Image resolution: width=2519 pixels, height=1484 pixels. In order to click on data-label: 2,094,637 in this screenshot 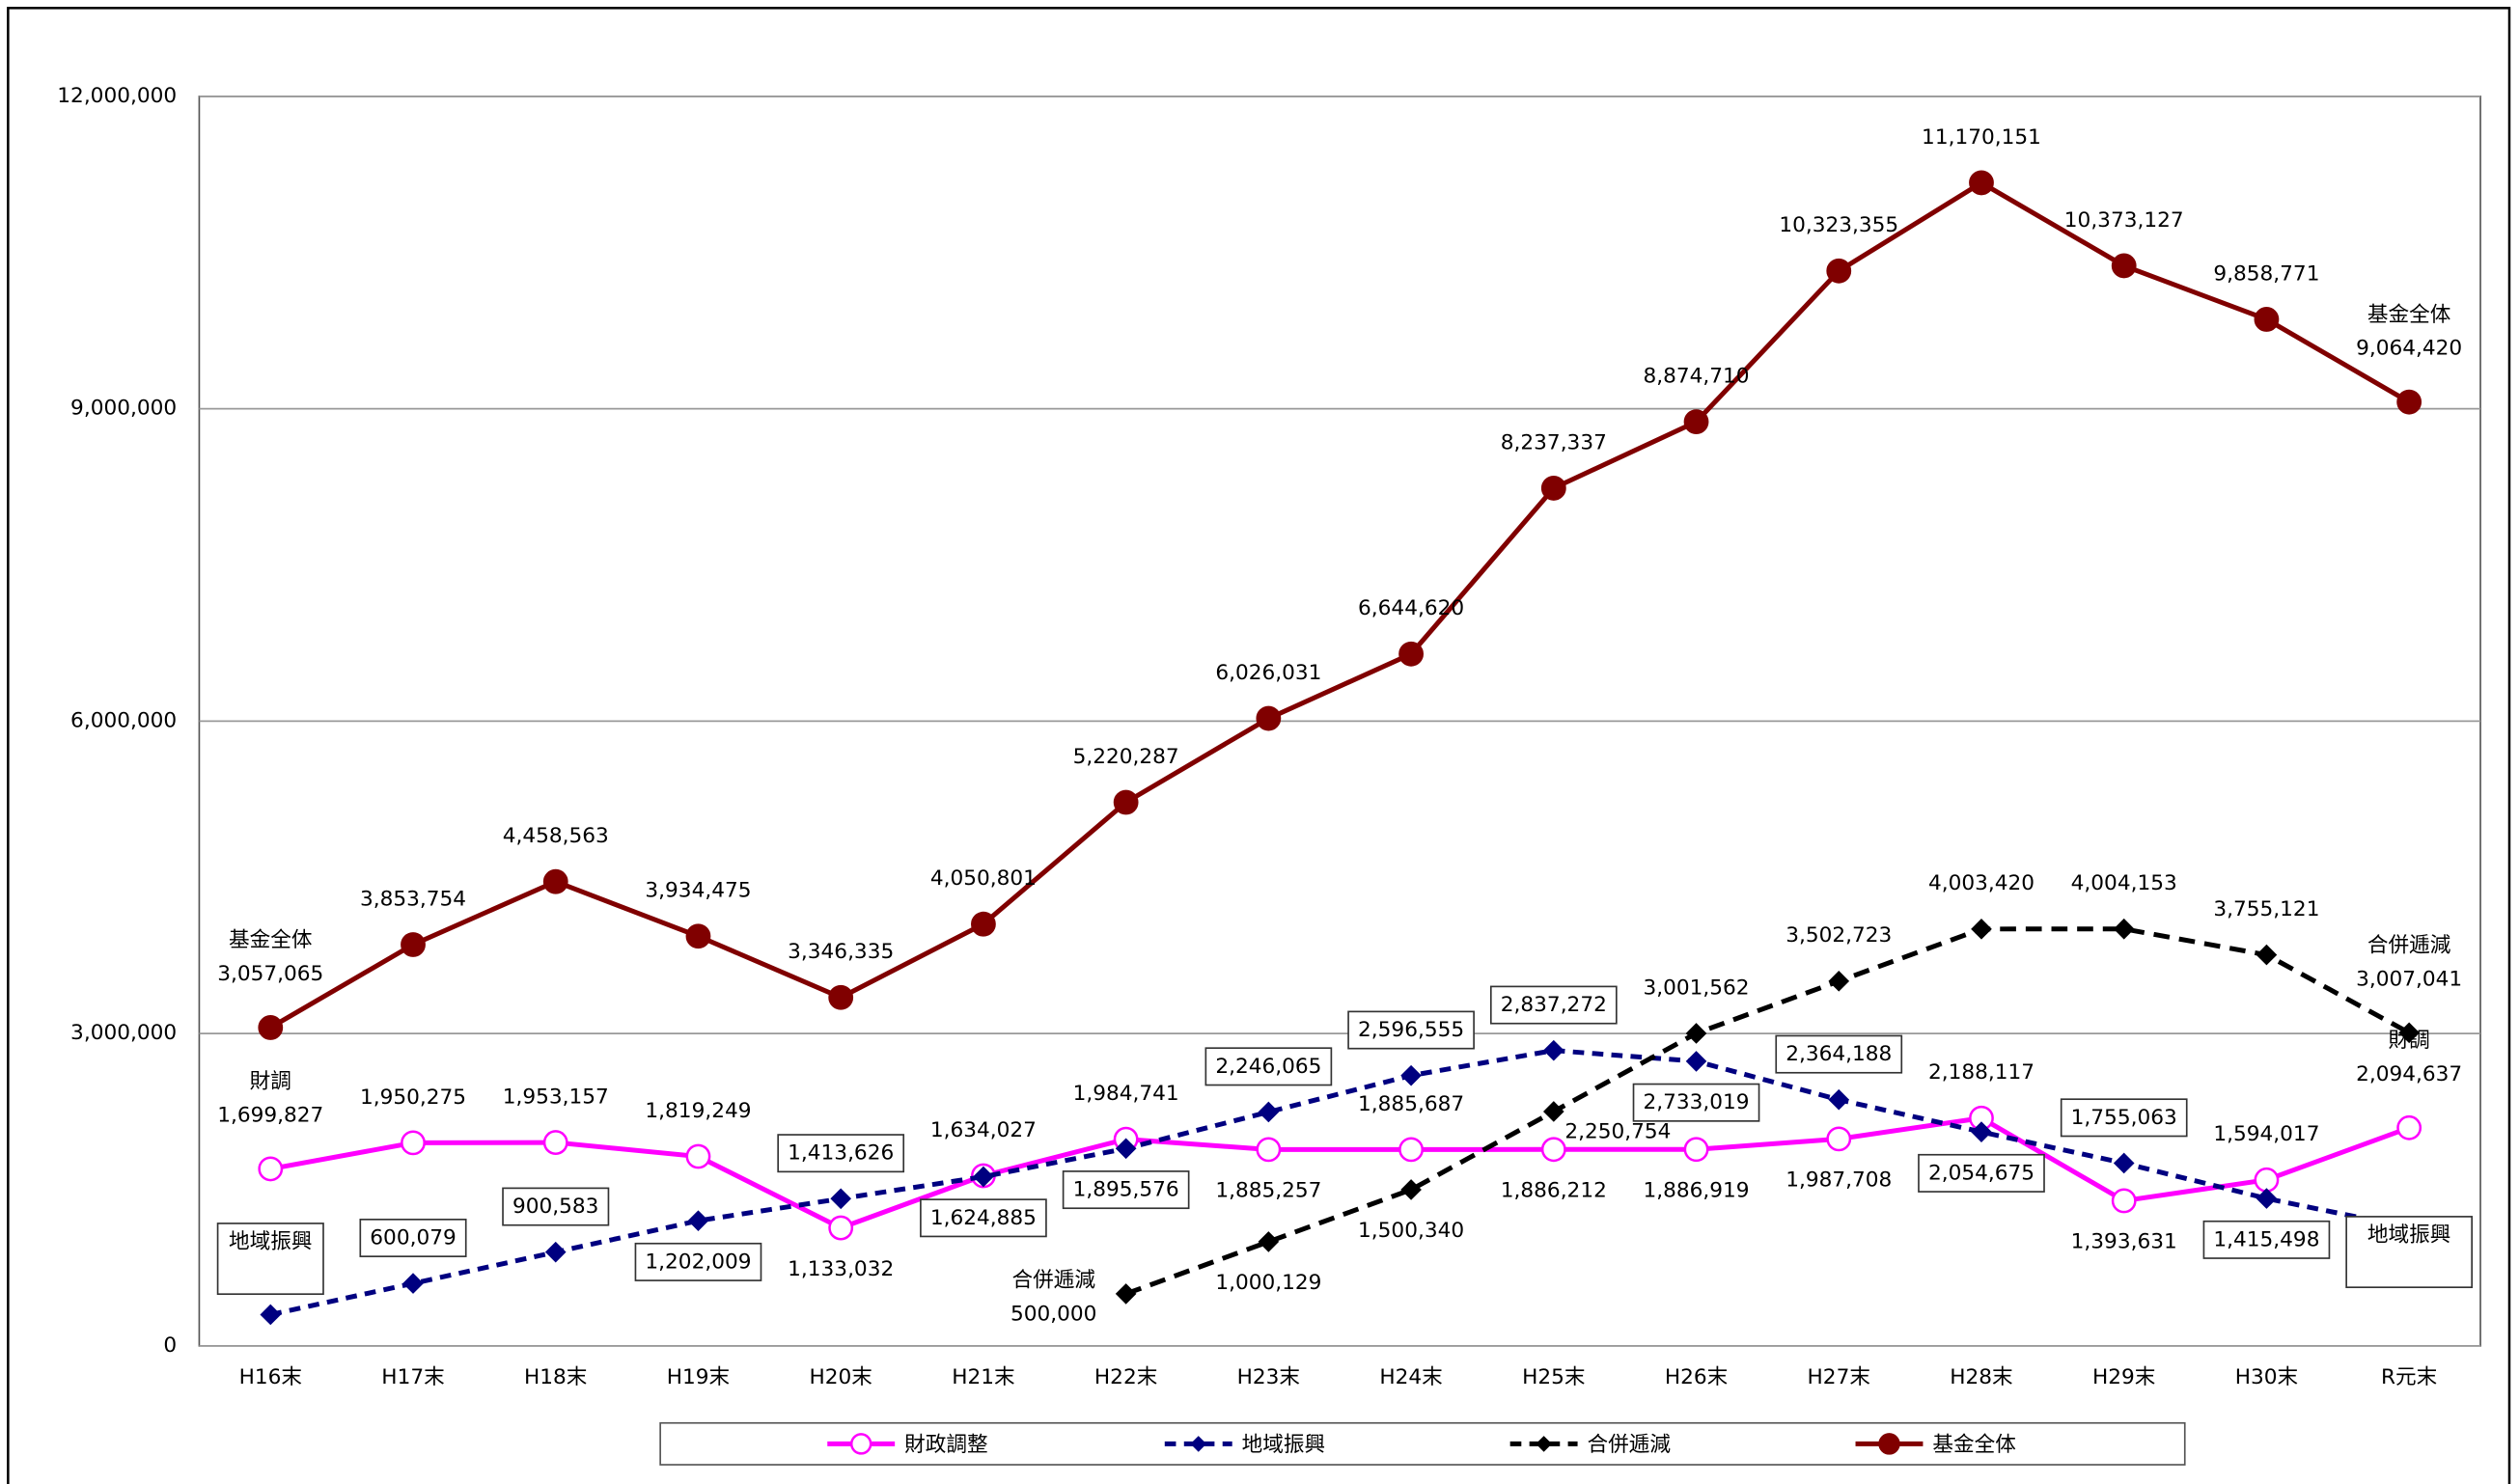, I will do `click(2409, 1074)`.